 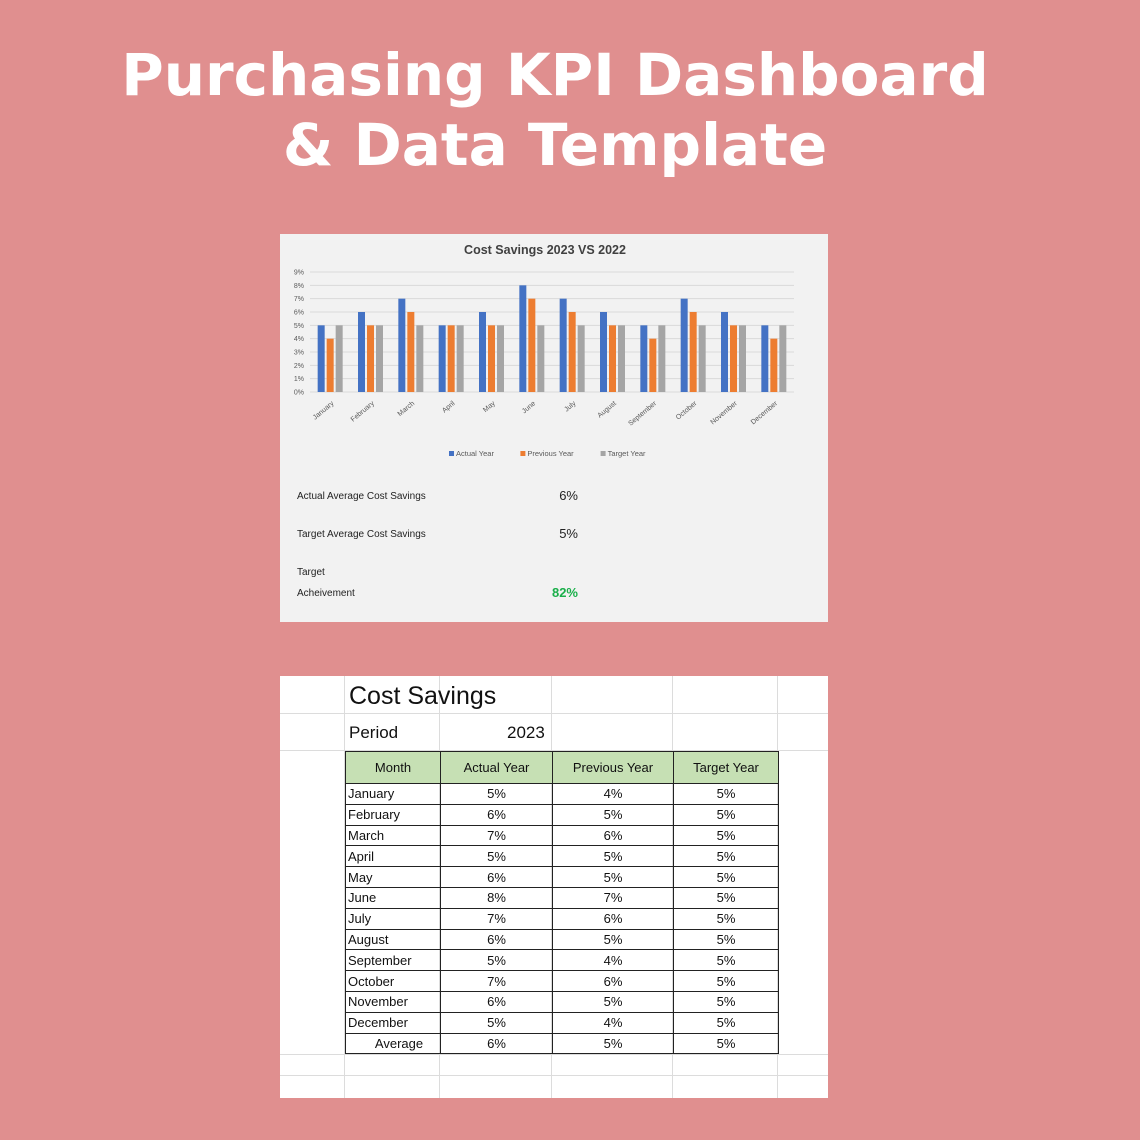 I want to click on header-previous-year: Previous Year, so click(x=613, y=767).